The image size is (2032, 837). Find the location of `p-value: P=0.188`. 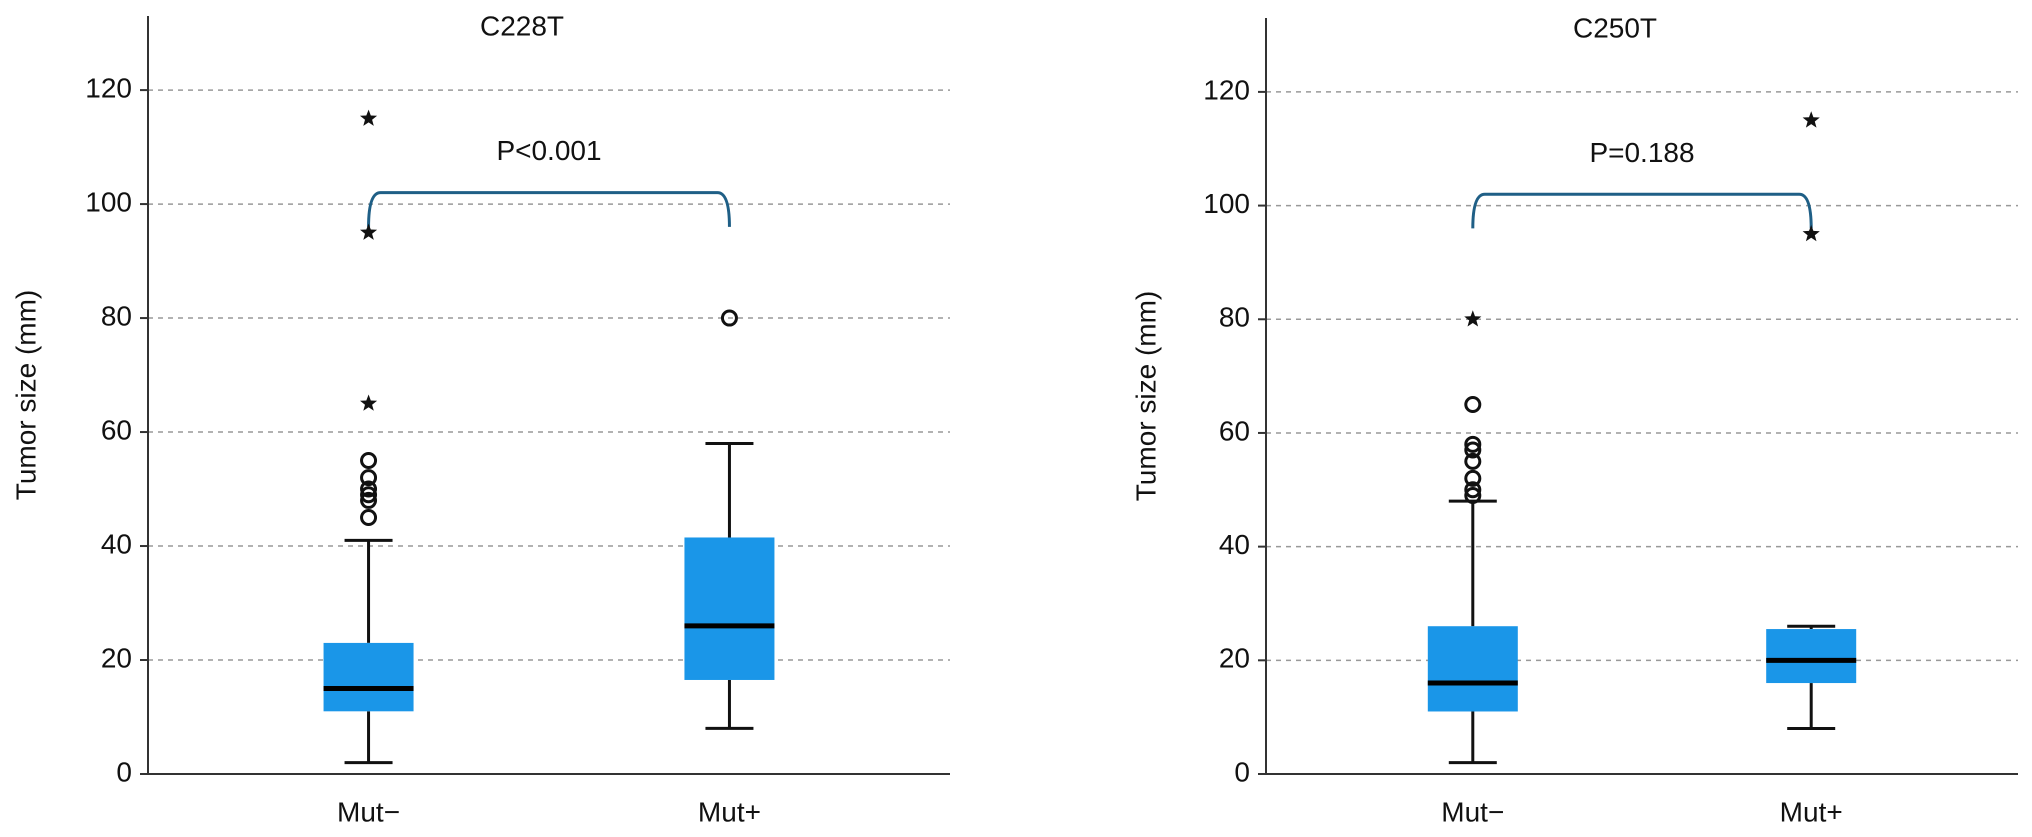

p-value: P=0.188 is located at coordinates (1641, 152).